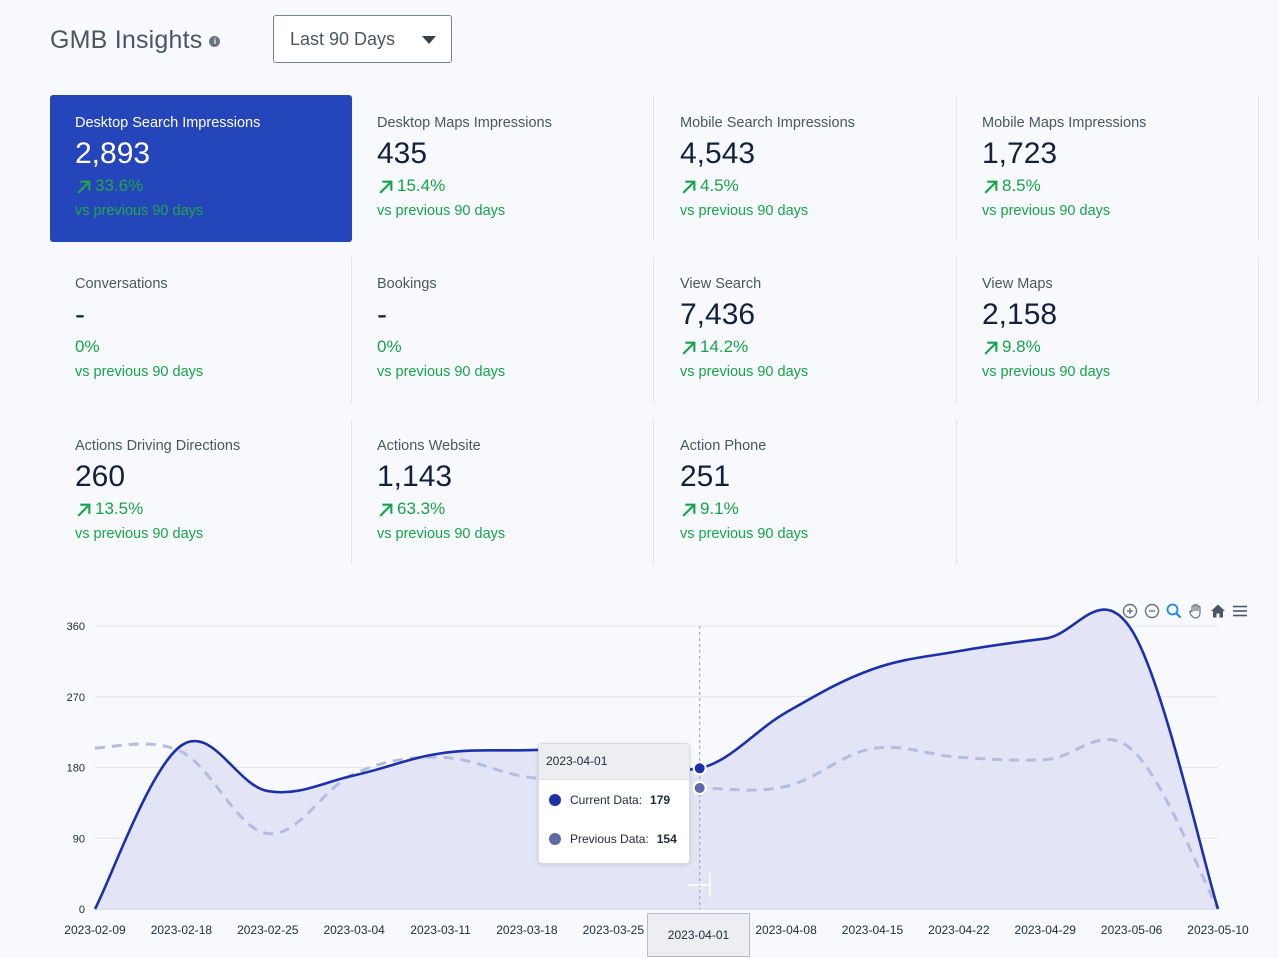 The width and height of the screenshot is (1279, 958). I want to click on caret-down-icon, so click(429, 40).